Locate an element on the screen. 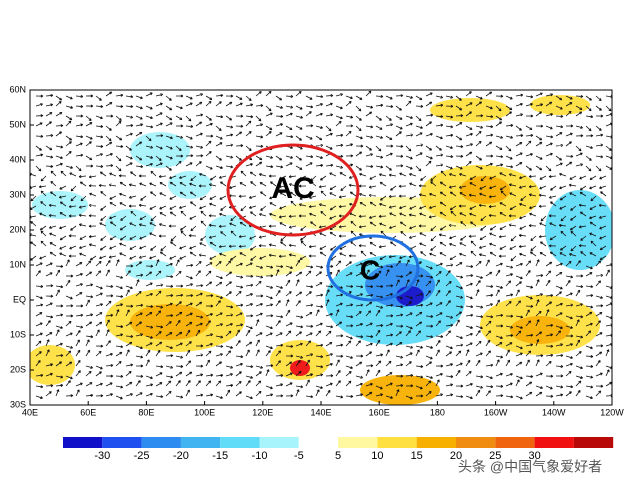  lon-label: 120W is located at coordinates (612, 412).